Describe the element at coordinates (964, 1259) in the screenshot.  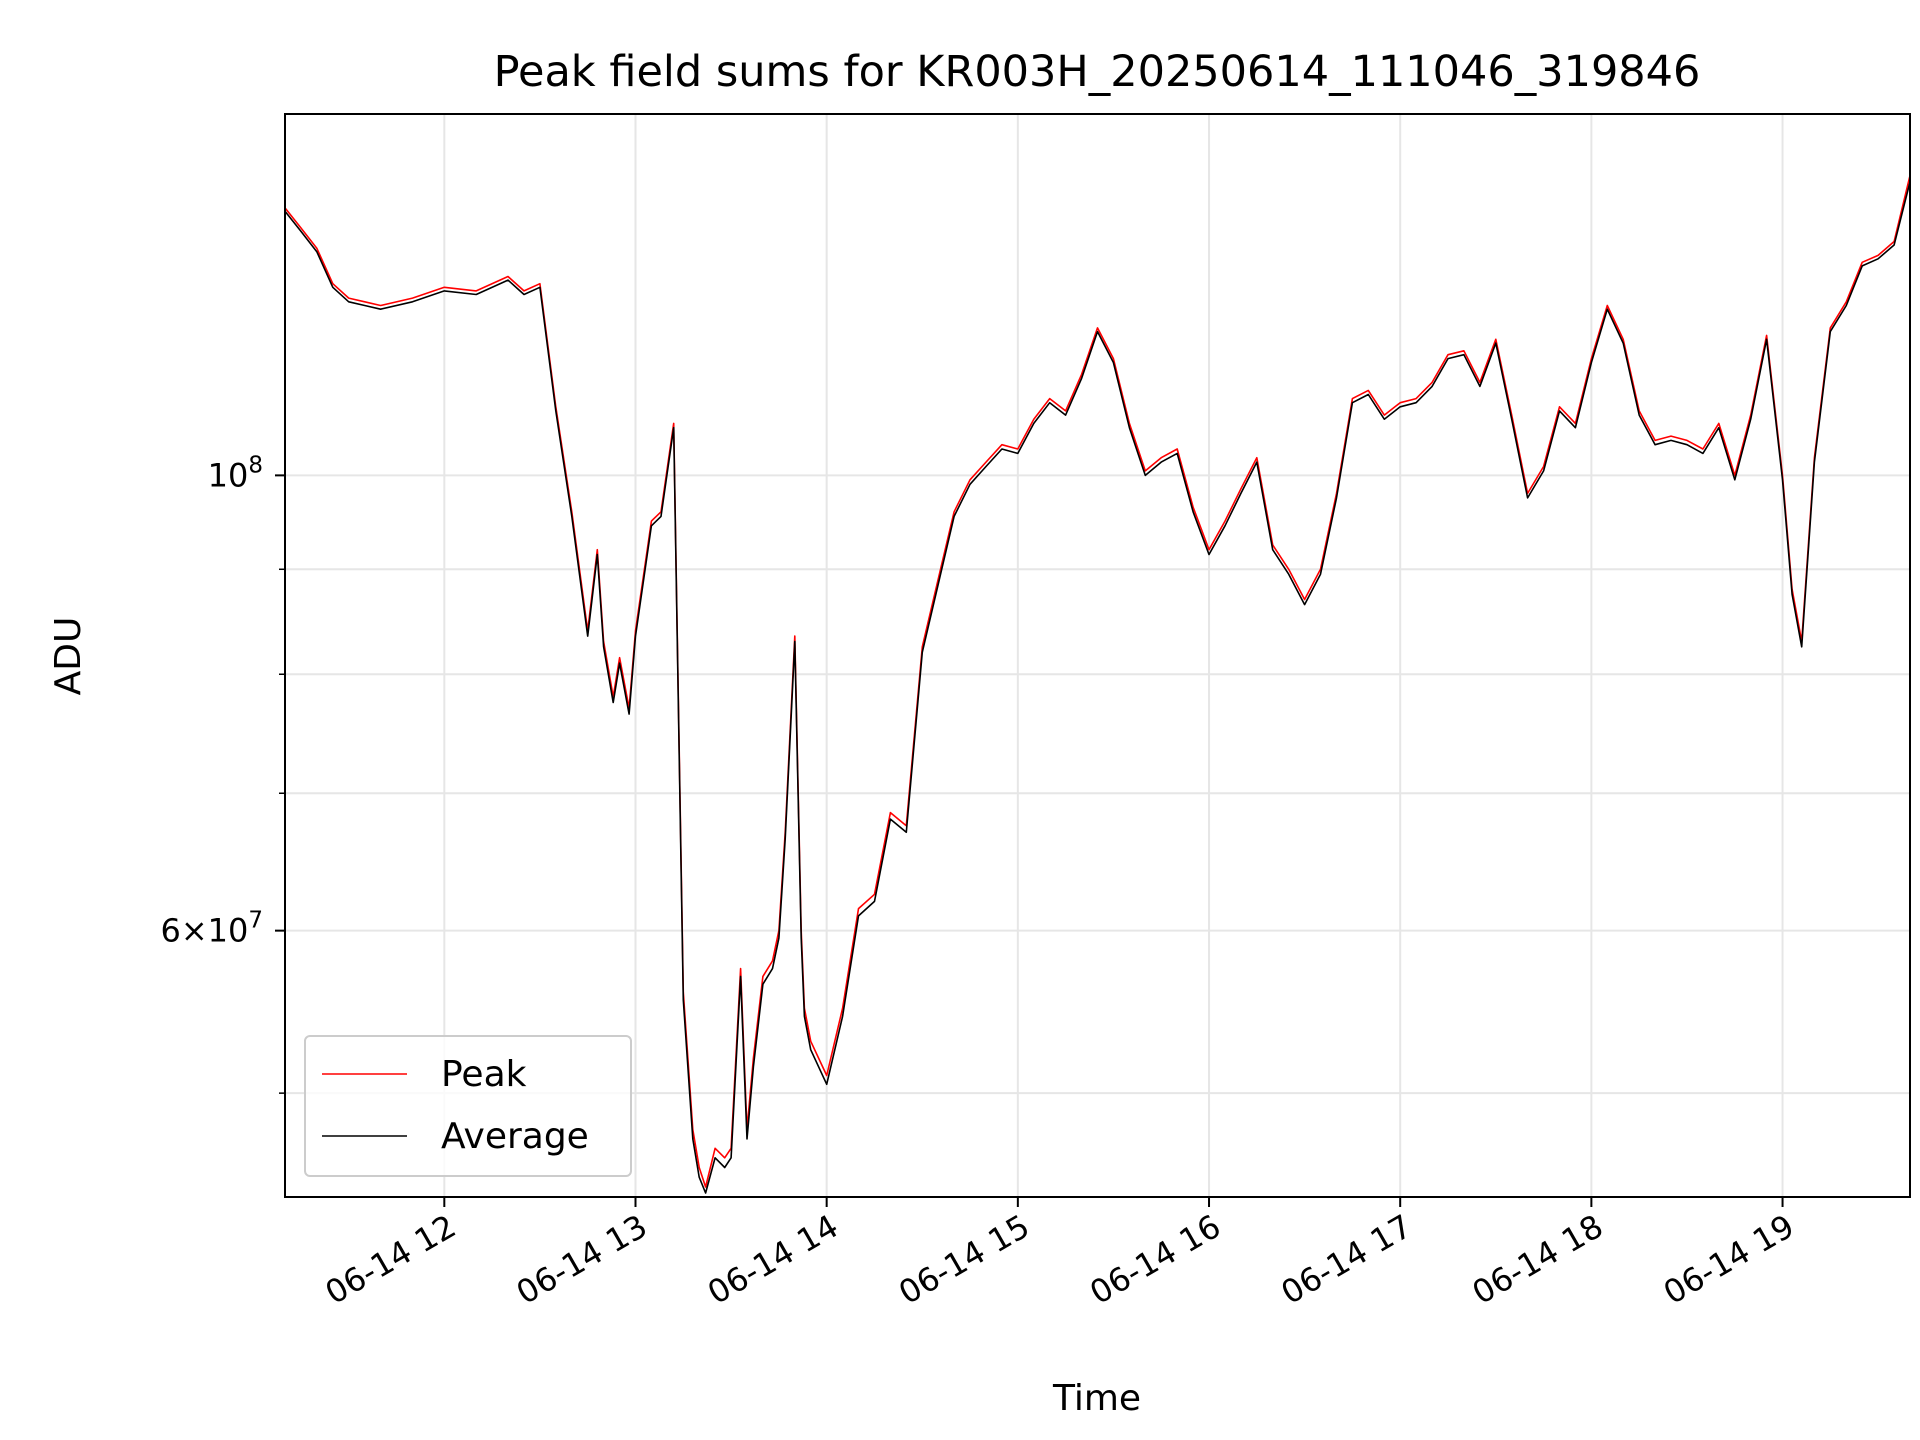
I see `x-tick-label: 06-14 15` at that location.